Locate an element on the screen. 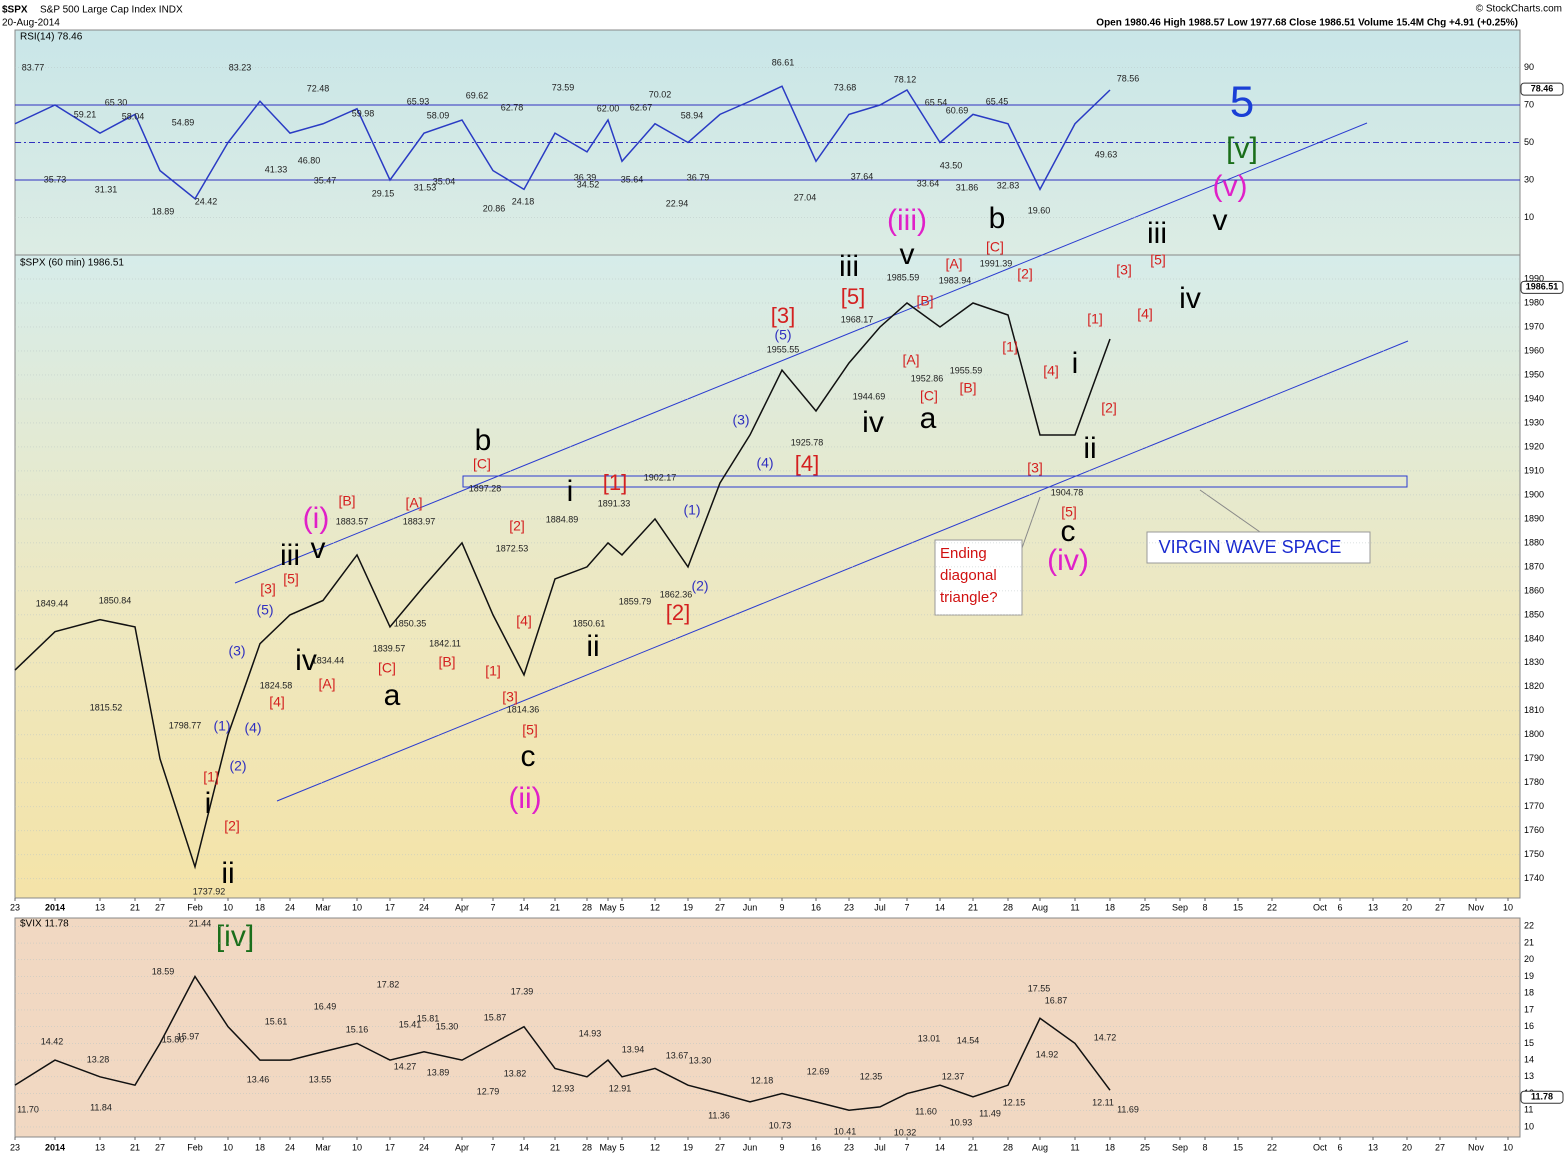 Image resolution: width=1565 pixels, height=1157 pixels. y-tick-label: 1880 is located at coordinates (1534, 542).